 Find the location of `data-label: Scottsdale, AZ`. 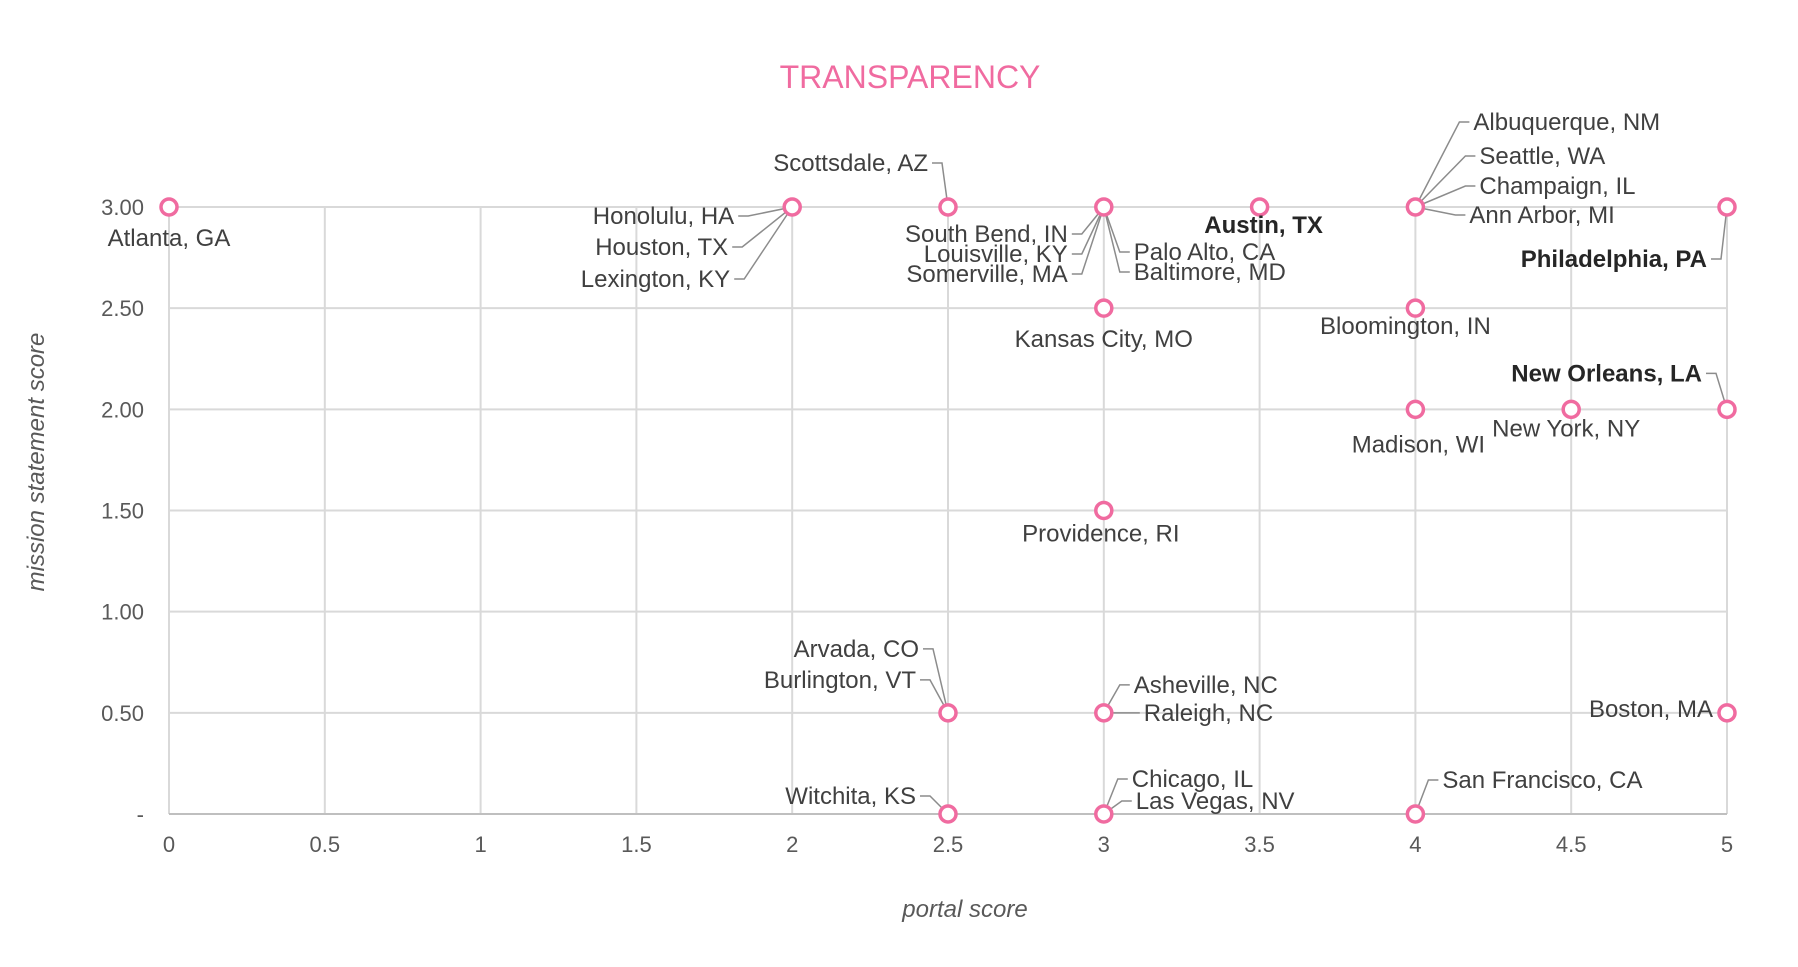

data-label: Scottsdale, AZ is located at coordinates (850, 163).